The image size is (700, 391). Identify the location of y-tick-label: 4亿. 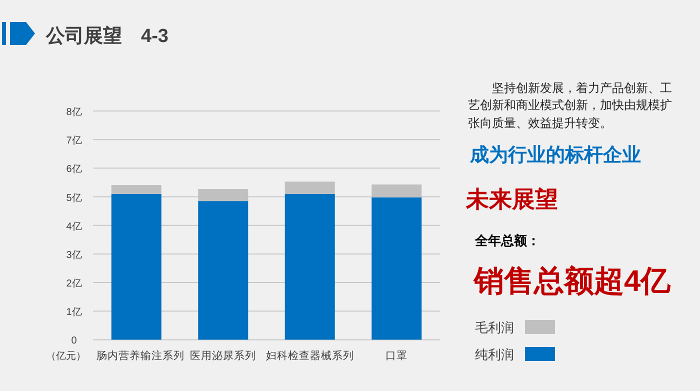
(74, 226).